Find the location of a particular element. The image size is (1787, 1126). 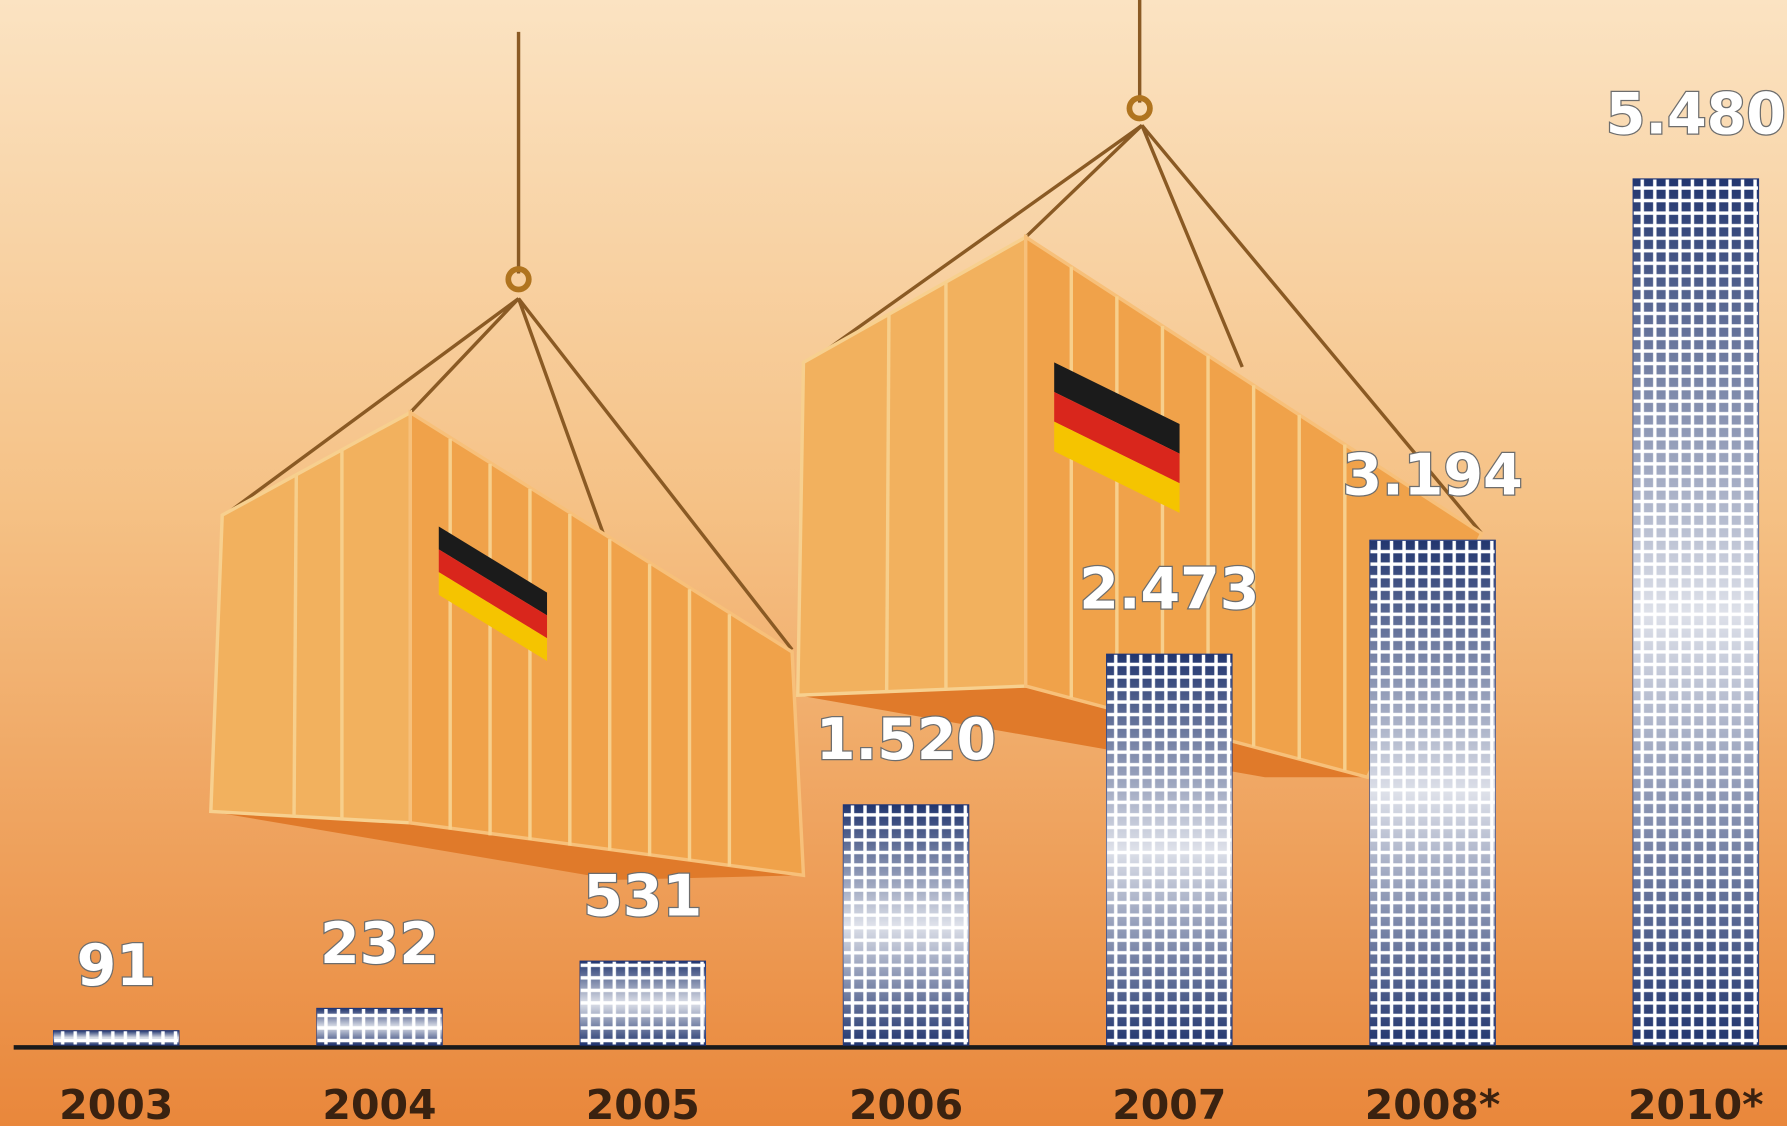

x-tick-label: 2005 is located at coordinates (643, 1103).